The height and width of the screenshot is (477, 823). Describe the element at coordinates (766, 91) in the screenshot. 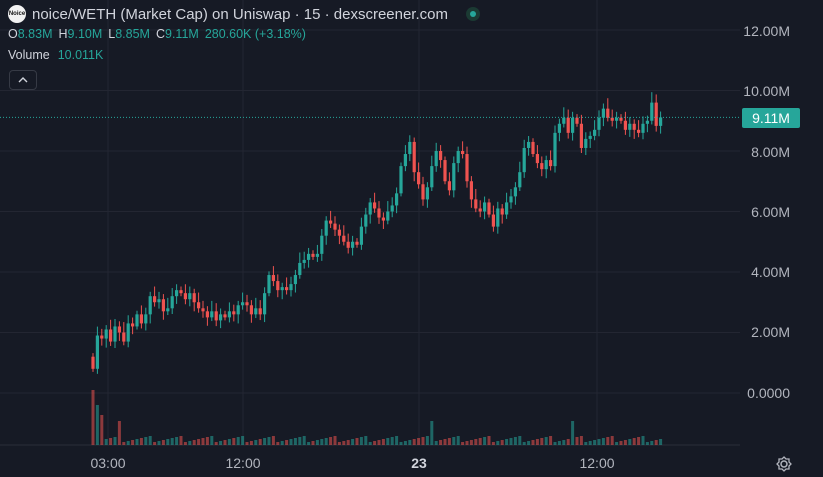

I see `price-tick: 10.00M` at that location.